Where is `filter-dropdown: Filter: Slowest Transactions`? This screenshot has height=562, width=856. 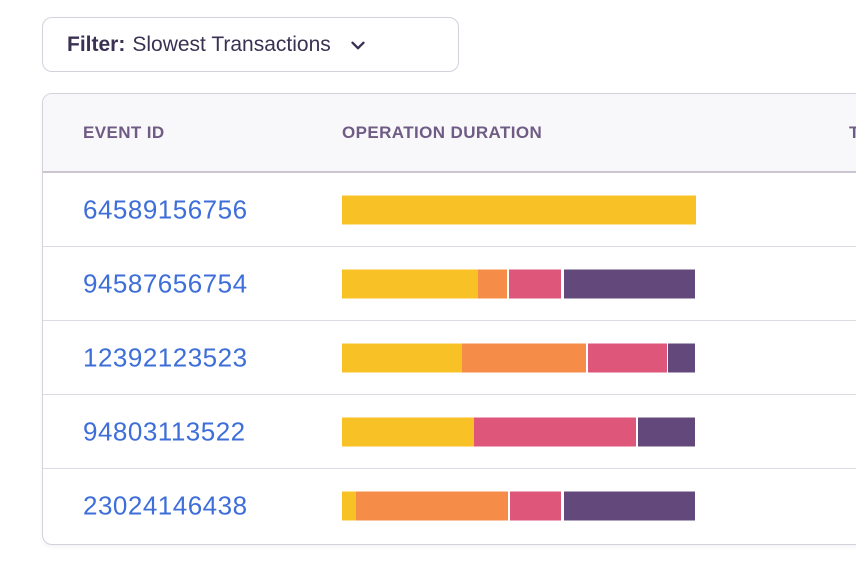
filter-dropdown: Filter: Slowest Transactions is located at coordinates (250, 44).